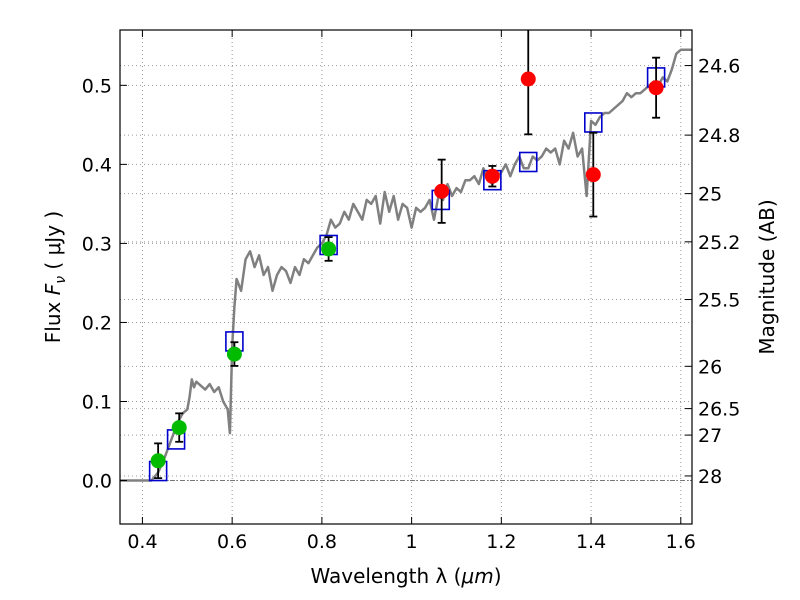 This screenshot has height=600, width=800. What do you see at coordinates (710, 477) in the screenshot?
I see `mag-tick-label: 28` at bounding box center [710, 477].